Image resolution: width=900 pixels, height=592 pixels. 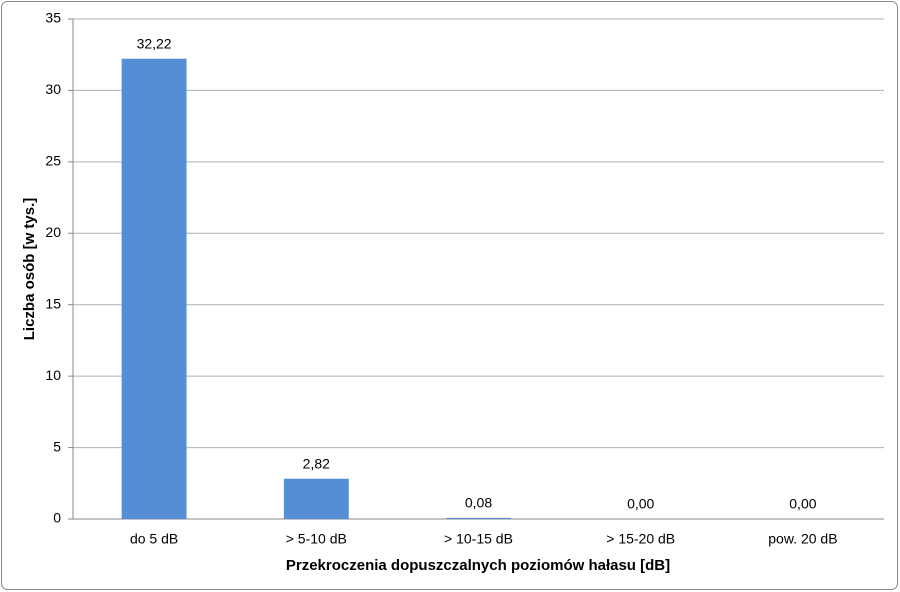 I want to click on value-label: 0,08, so click(x=478, y=503).